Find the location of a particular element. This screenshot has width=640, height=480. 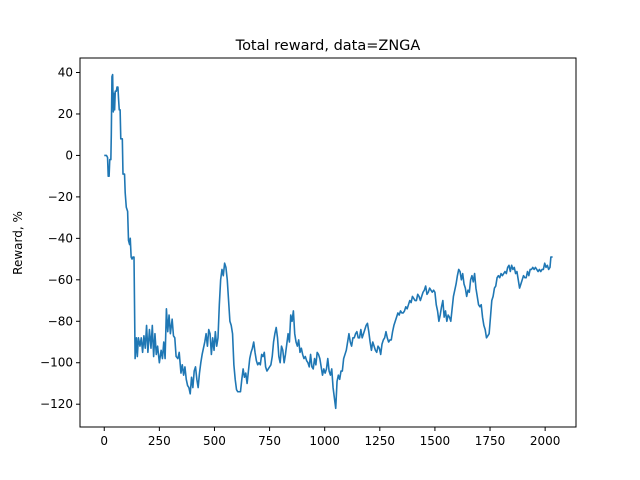

x-axis: 0 250 500 750 1000 1250 1500 1750 2000 is located at coordinates (330, 437).